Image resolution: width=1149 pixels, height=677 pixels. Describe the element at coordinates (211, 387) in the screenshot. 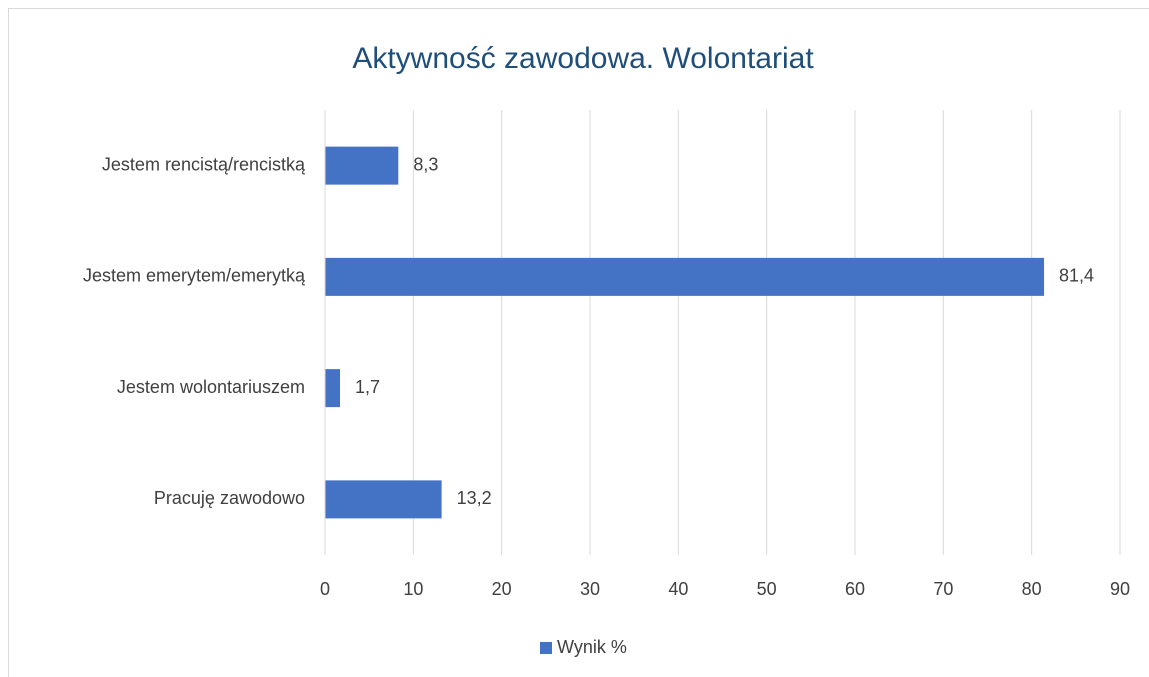

I see `y-tick-label: Jestem wolontariuszem` at that location.